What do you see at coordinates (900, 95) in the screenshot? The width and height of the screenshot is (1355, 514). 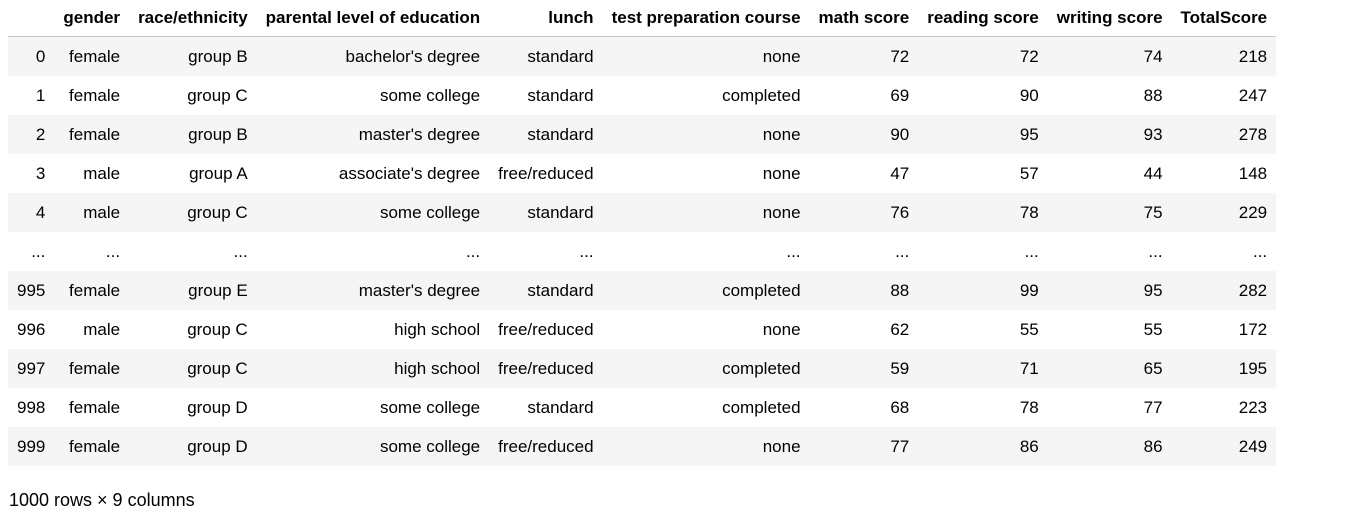 I see `cell-math-score: 69` at bounding box center [900, 95].